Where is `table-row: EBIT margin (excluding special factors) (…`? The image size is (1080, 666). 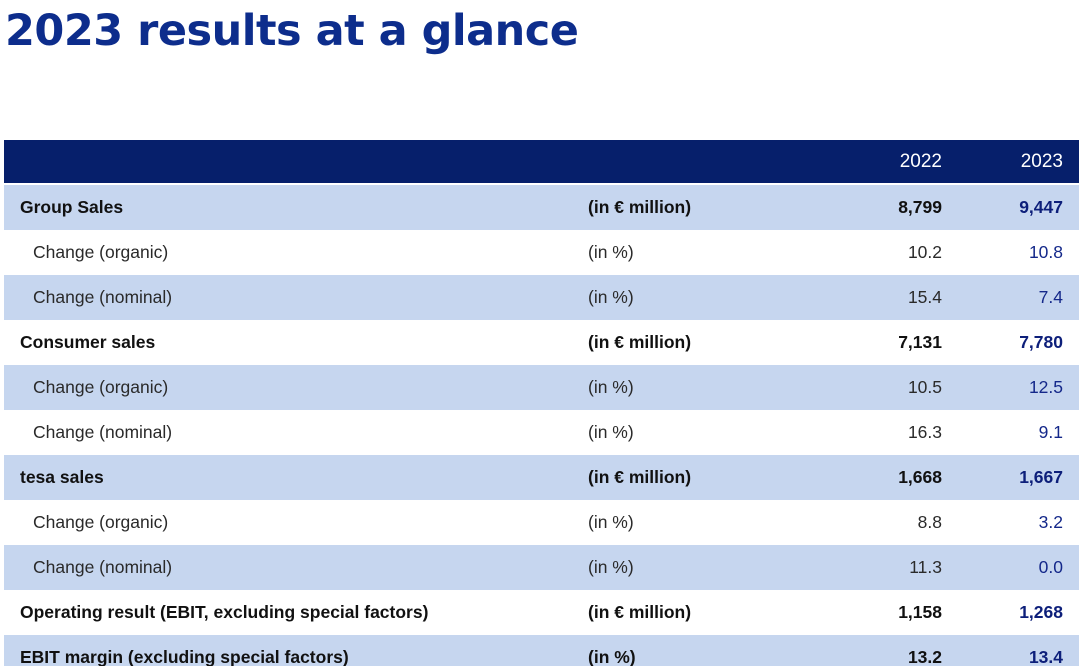 table-row: EBIT margin (excluding special factors) (… is located at coordinates (541, 650).